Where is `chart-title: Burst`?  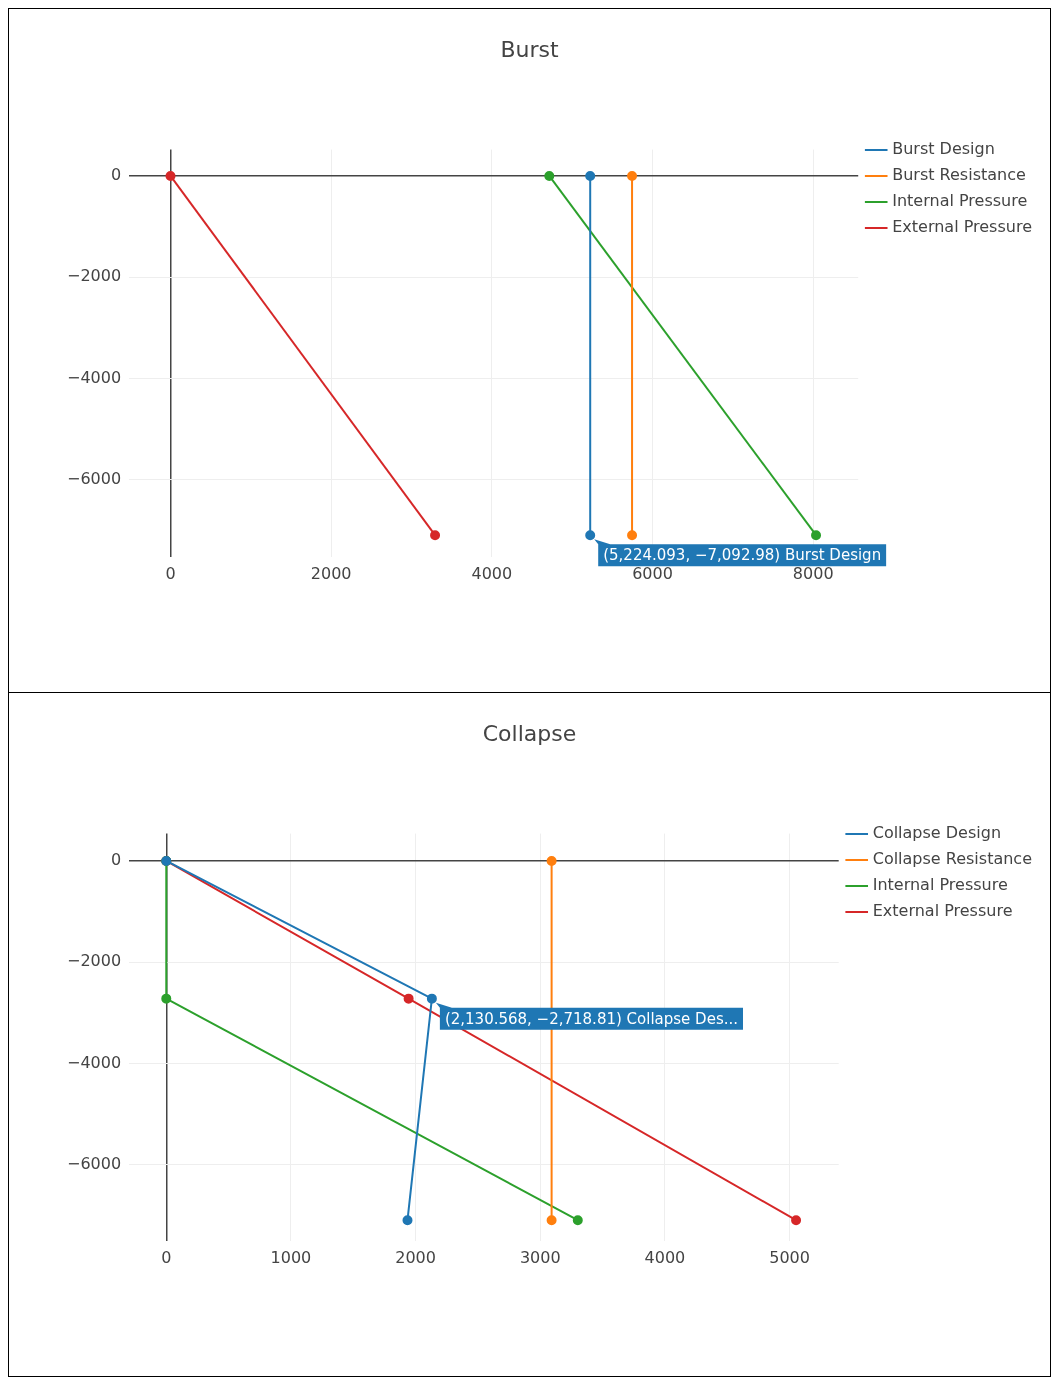 chart-title: Burst is located at coordinates (529, 50).